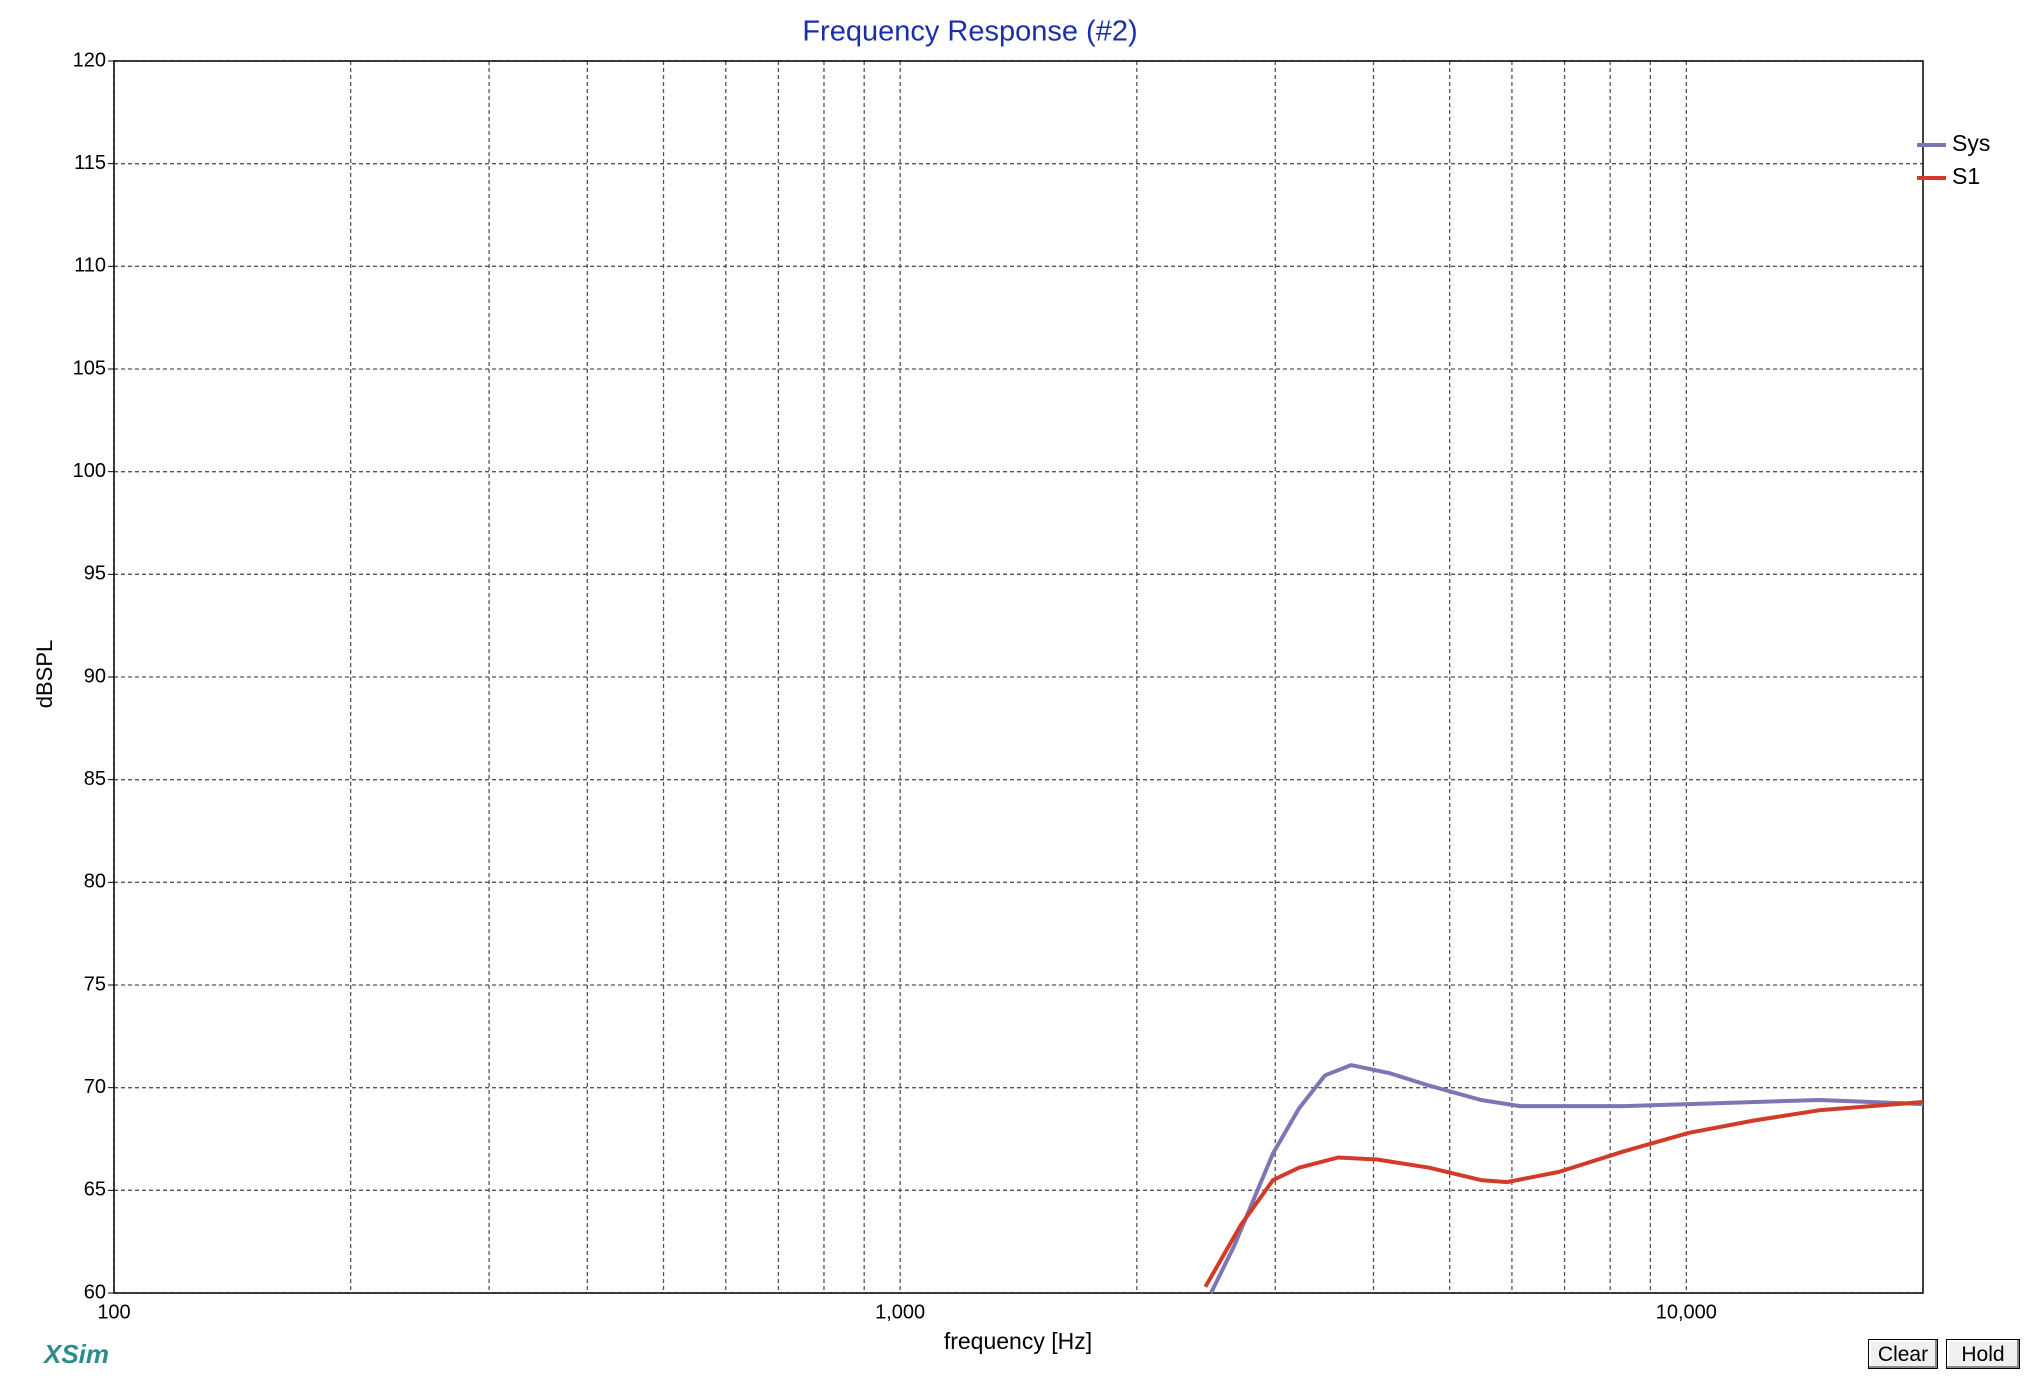 The image size is (2024, 1384). Describe the element at coordinates (1983, 1354) in the screenshot. I see `hold-button: Hold` at that location.